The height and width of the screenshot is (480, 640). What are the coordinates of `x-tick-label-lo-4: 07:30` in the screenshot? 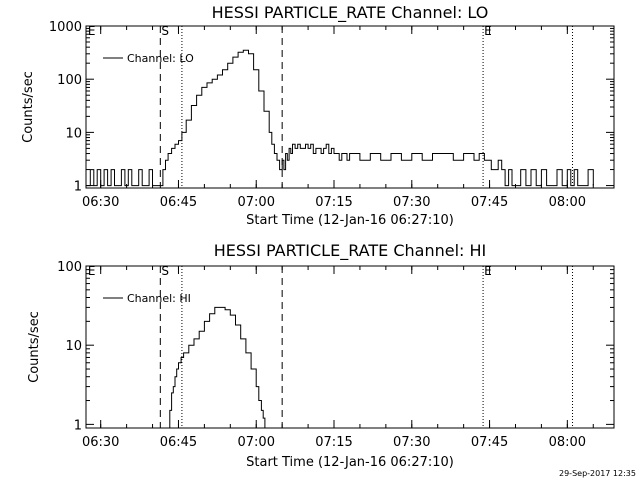 It's located at (411, 202).